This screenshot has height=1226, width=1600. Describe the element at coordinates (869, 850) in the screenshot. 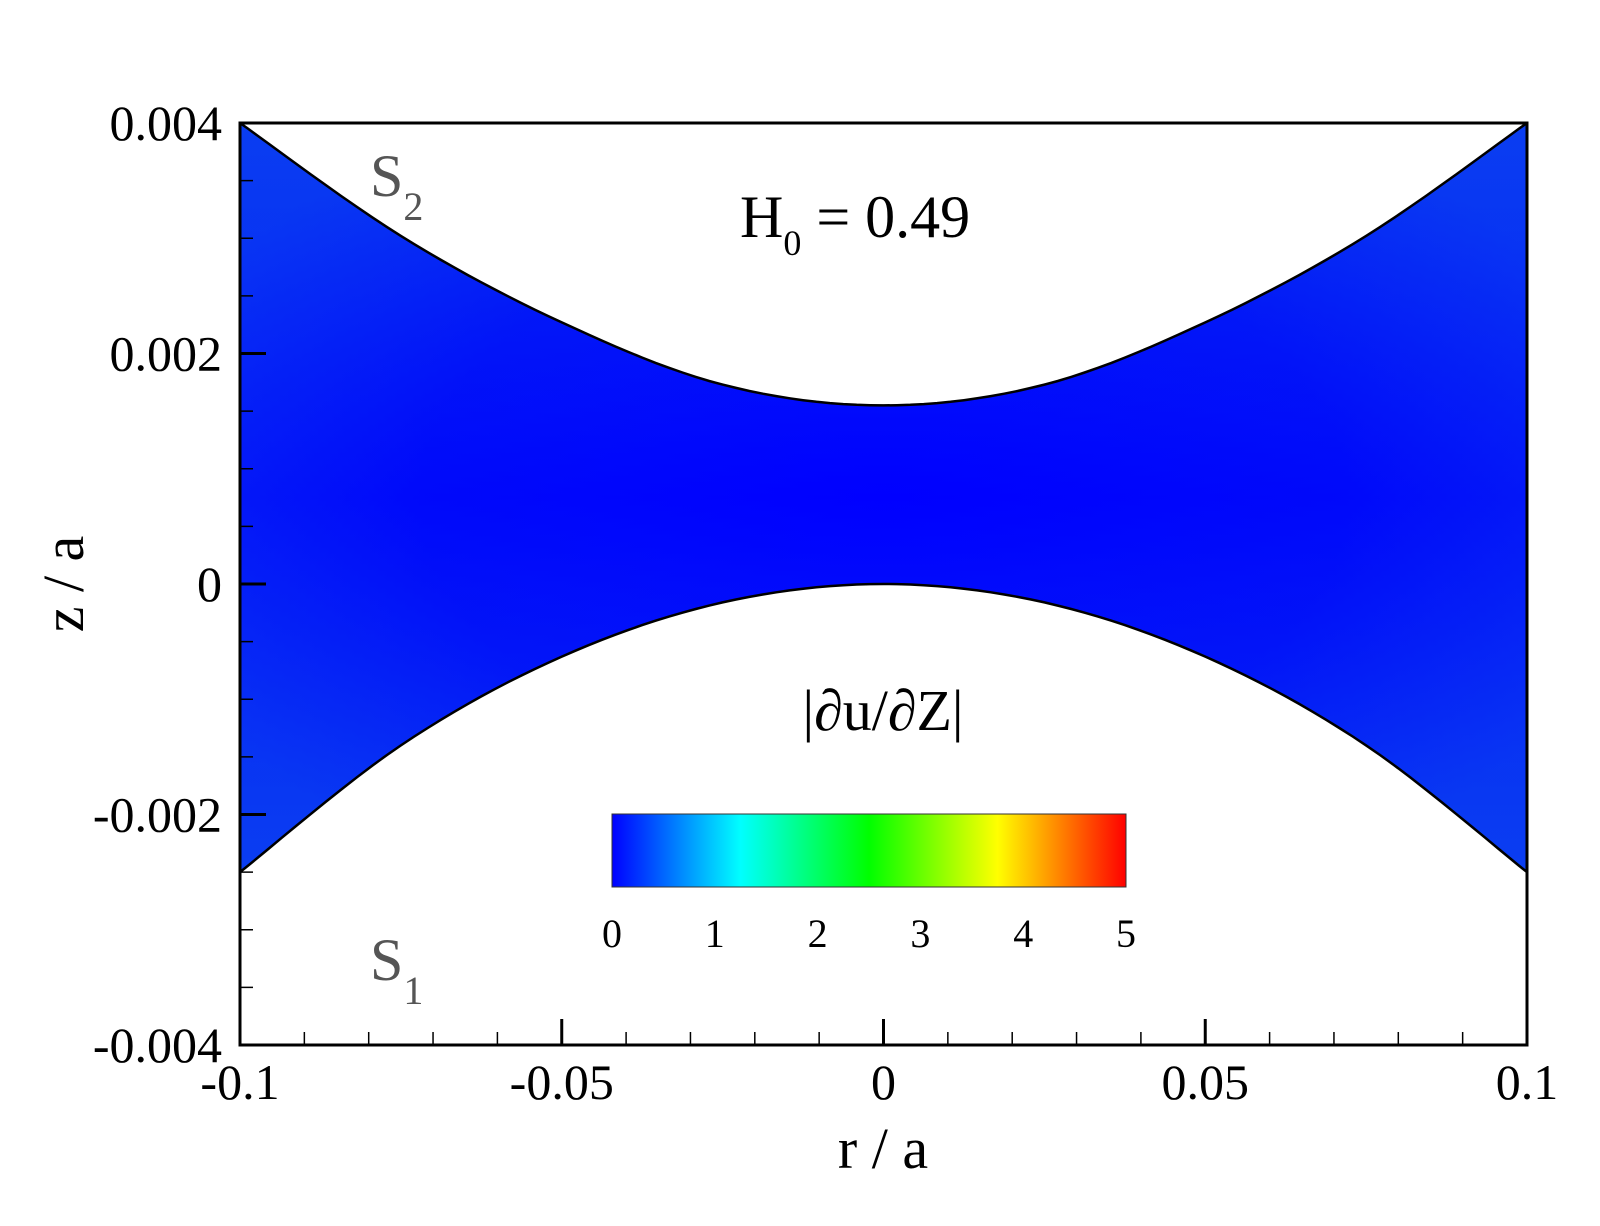

I see `colorbar` at that location.